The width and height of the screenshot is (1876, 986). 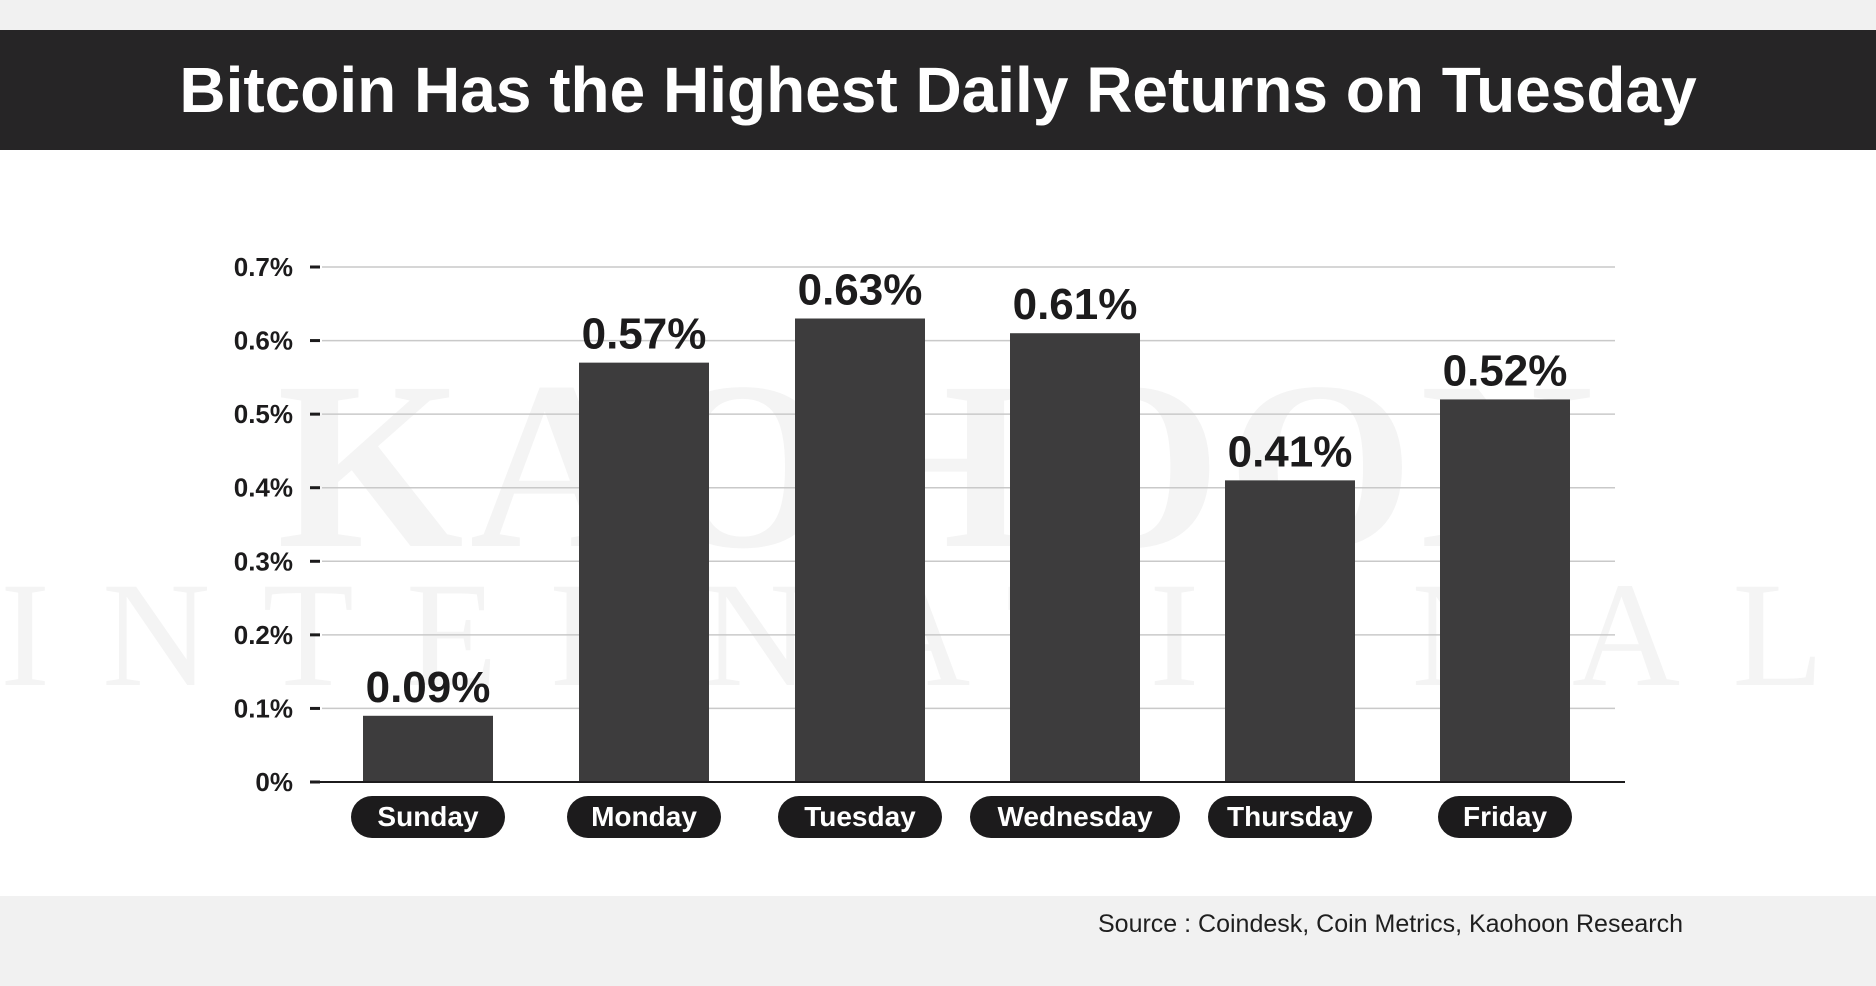 What do you see at coordinates (263, 267) in the screenshot?
I see `y-tick-label: 0.7%` at bounding box center [263, 267].